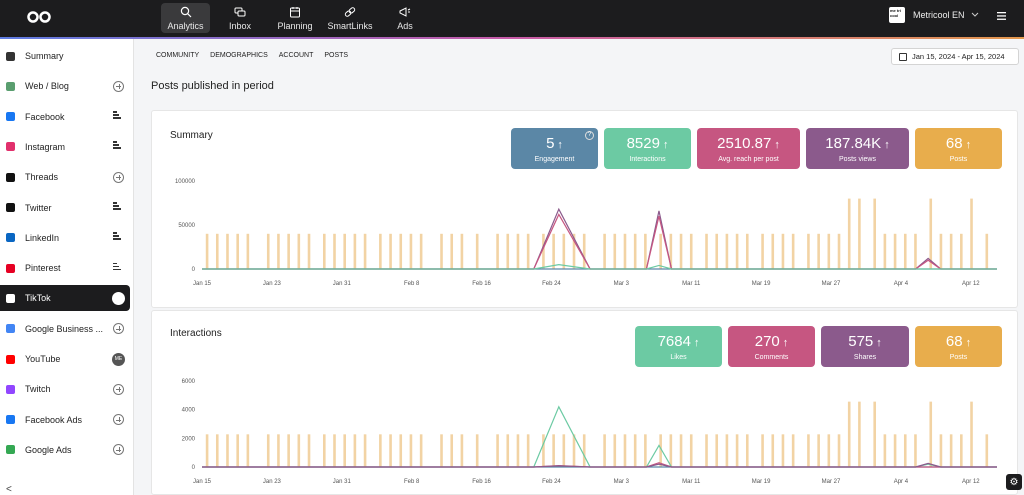 This screenshot has height=495, width=1024. I want to click on sidebar-item-twitter: Twitter, so click(65, 208).